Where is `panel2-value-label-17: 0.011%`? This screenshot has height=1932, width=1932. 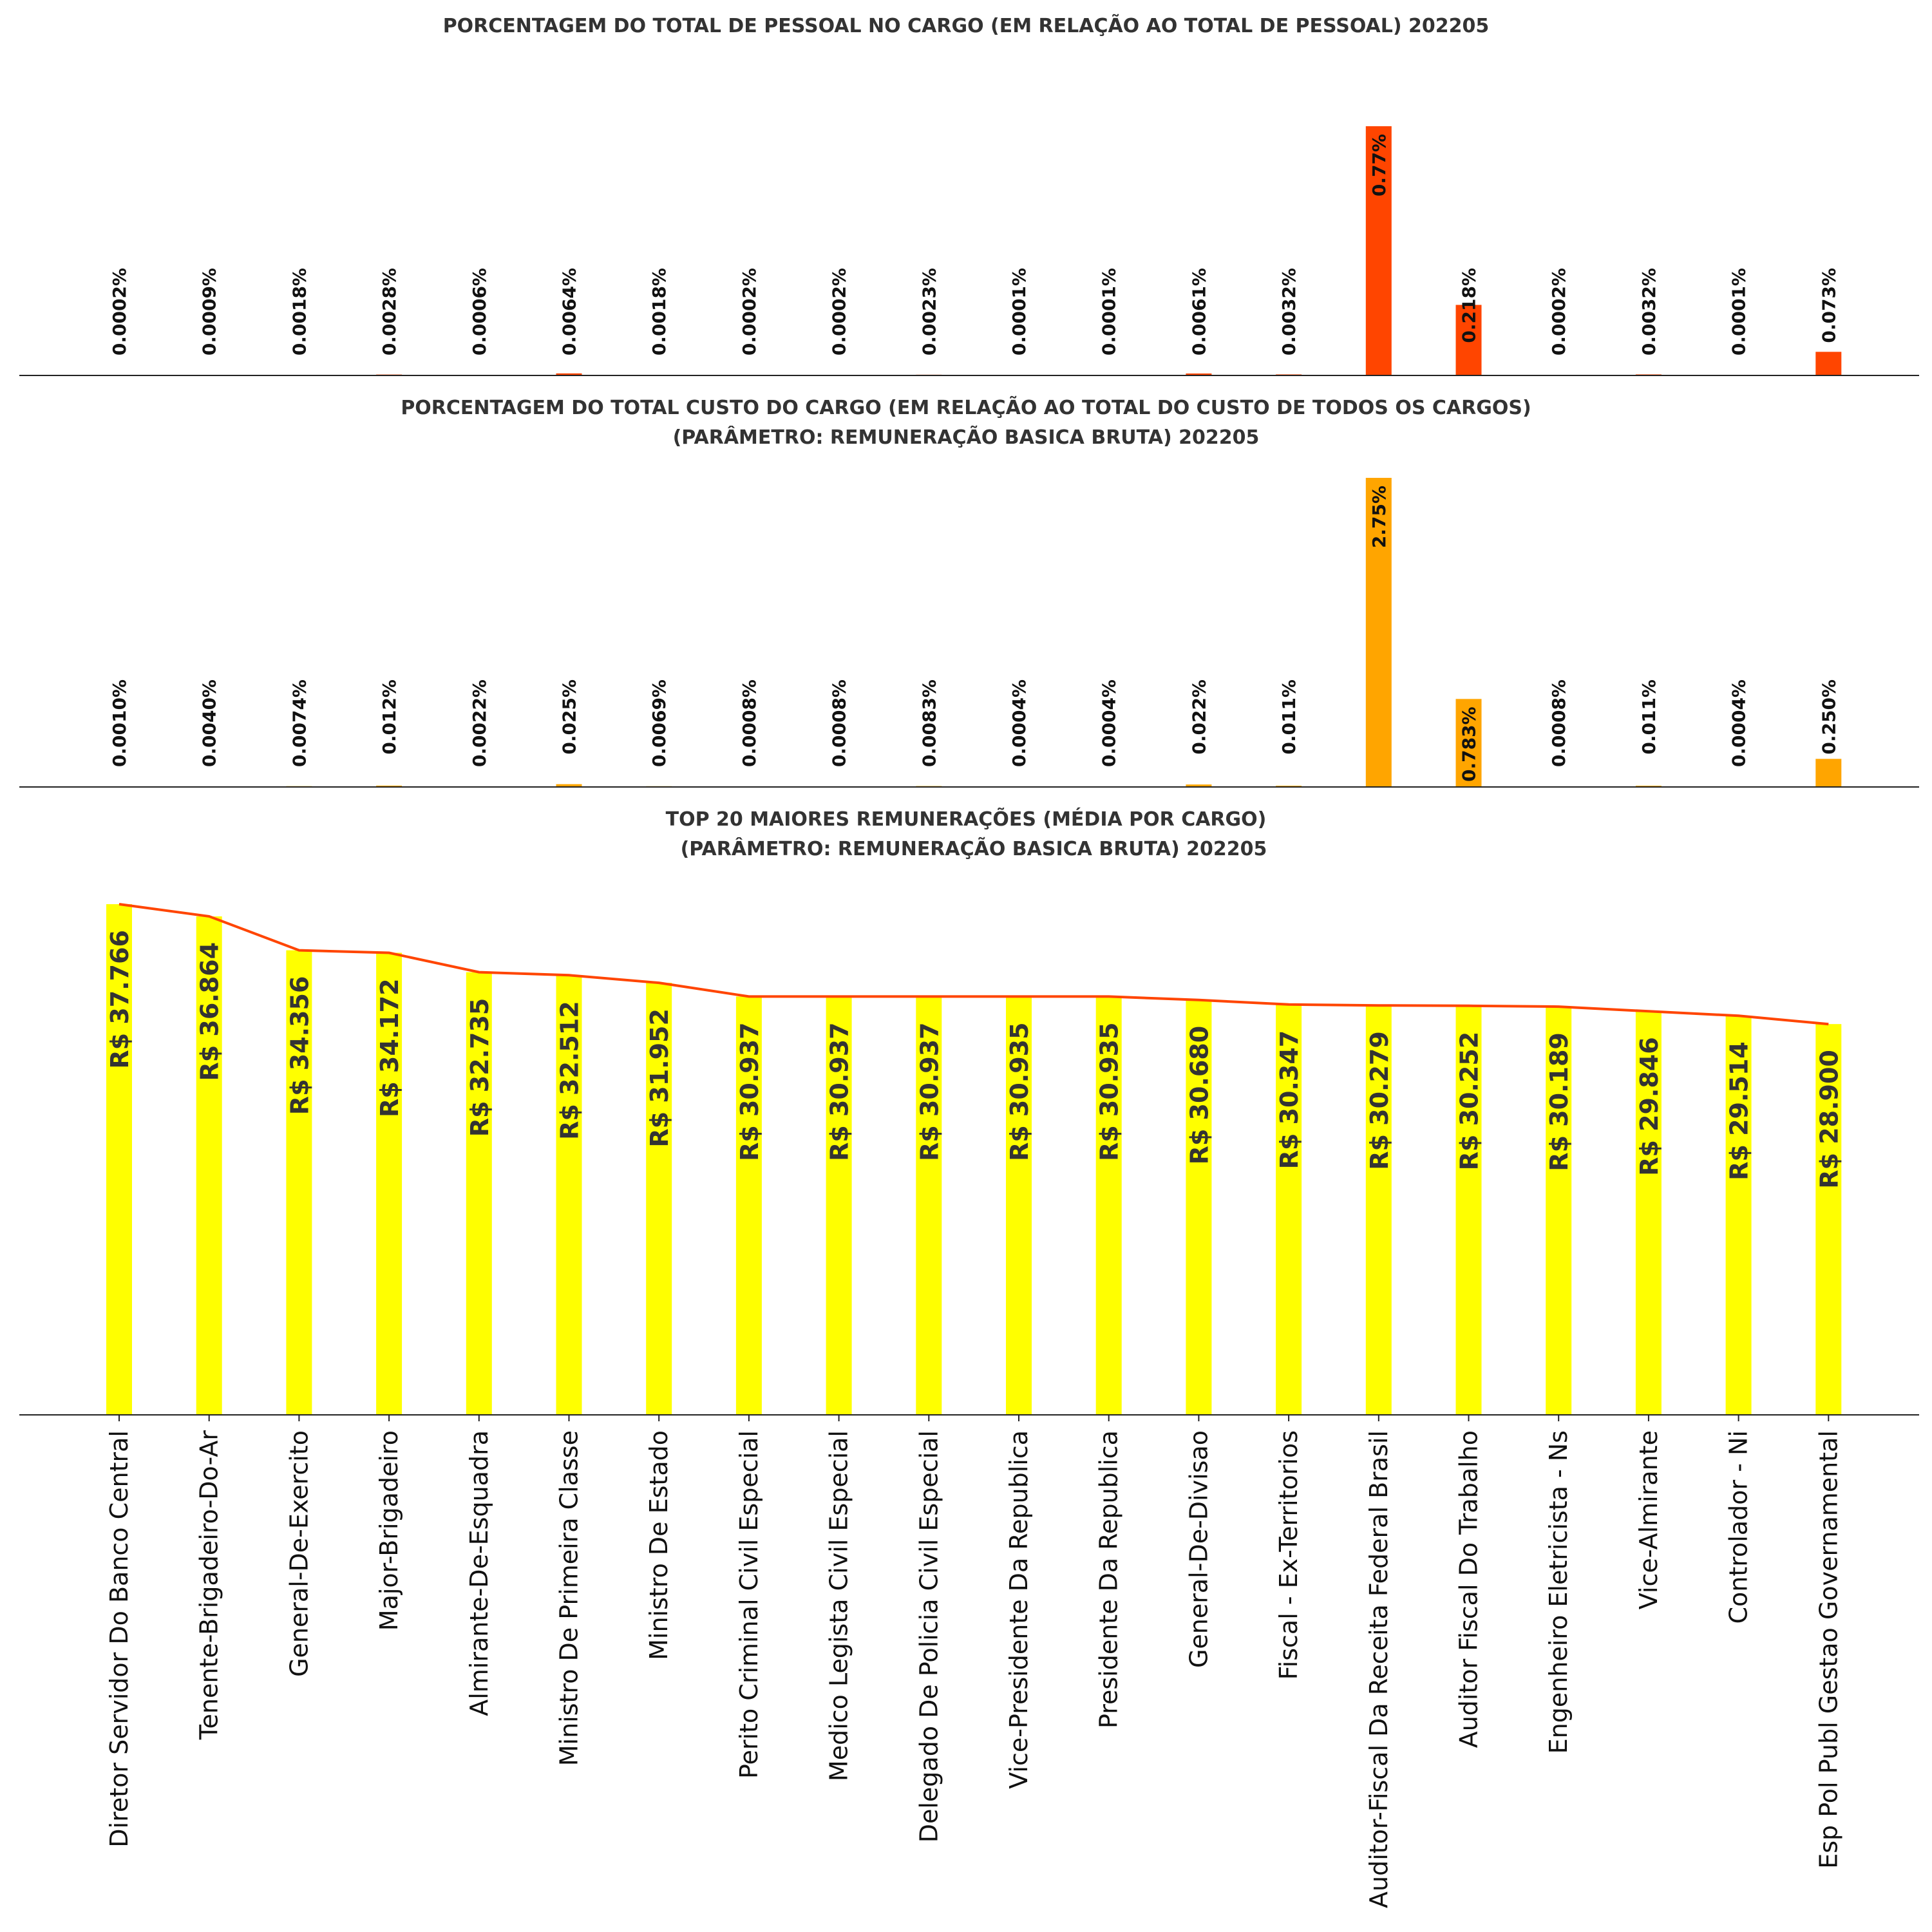 panel2-value-label-17: 0.011% is located at coordinates (1649, 717).